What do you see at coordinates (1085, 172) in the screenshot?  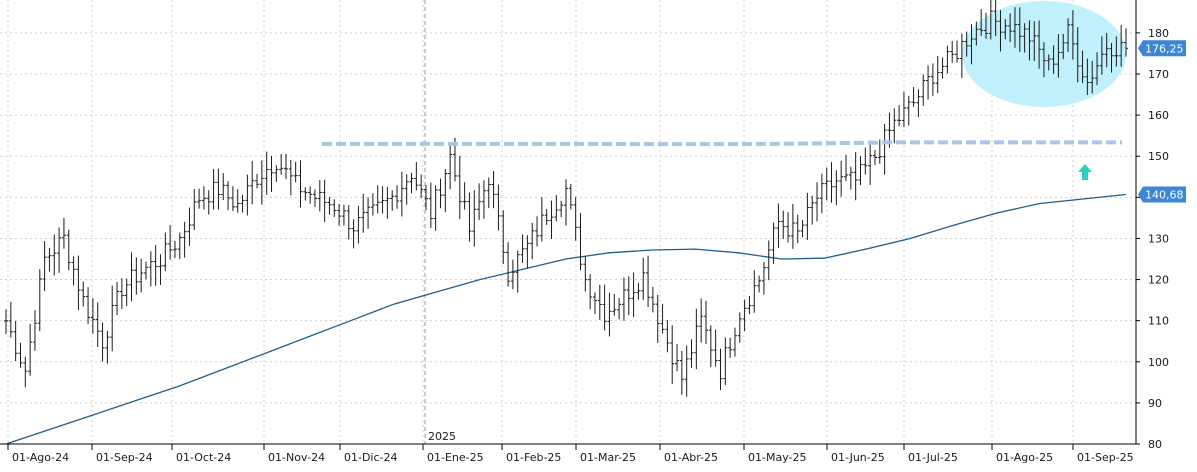 I see `up-arrow-icon` at bounding box center [1085, 172].